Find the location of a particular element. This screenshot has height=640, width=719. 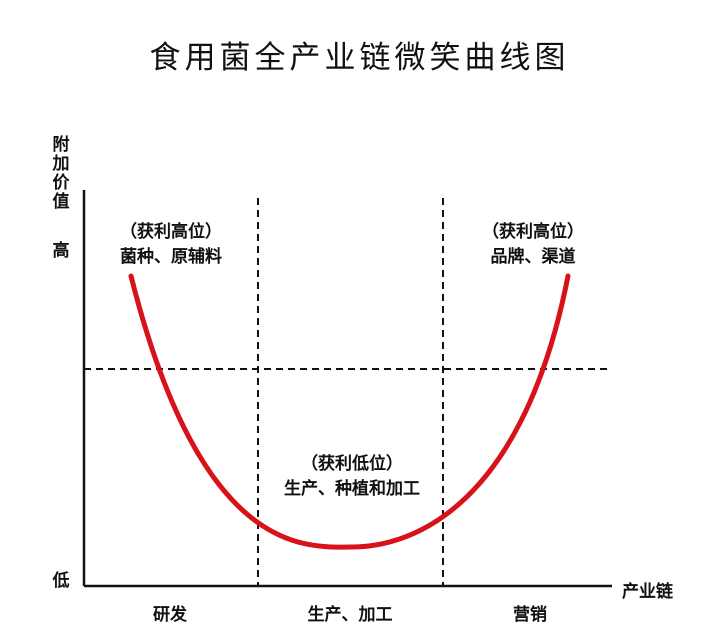

y-axis-label: 附加价值 is located at coordinates (61, 173).